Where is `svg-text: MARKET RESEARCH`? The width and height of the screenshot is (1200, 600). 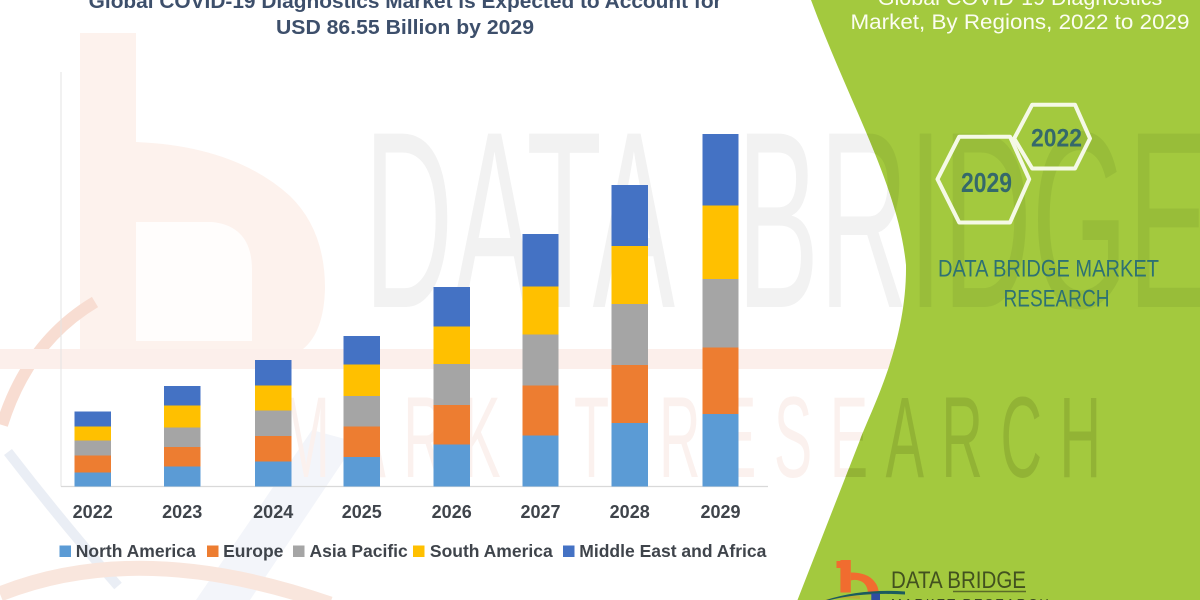 svg-text: MARKET RESEARCH is located at coordinates (971, 598).